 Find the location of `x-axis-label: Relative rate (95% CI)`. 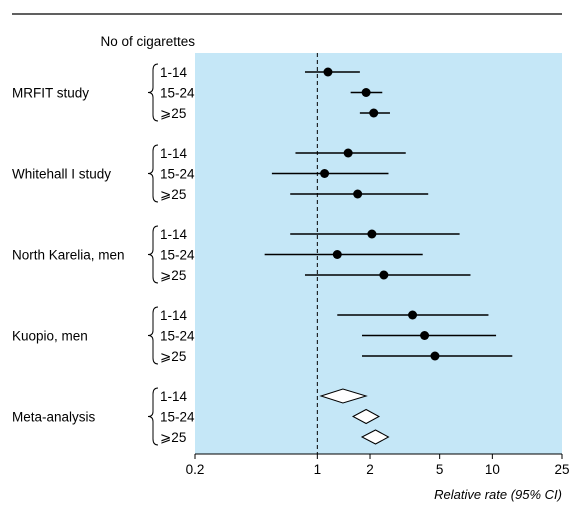

x-axis-label: Relative rate (95% CI) is located at coordinates (498, 494).